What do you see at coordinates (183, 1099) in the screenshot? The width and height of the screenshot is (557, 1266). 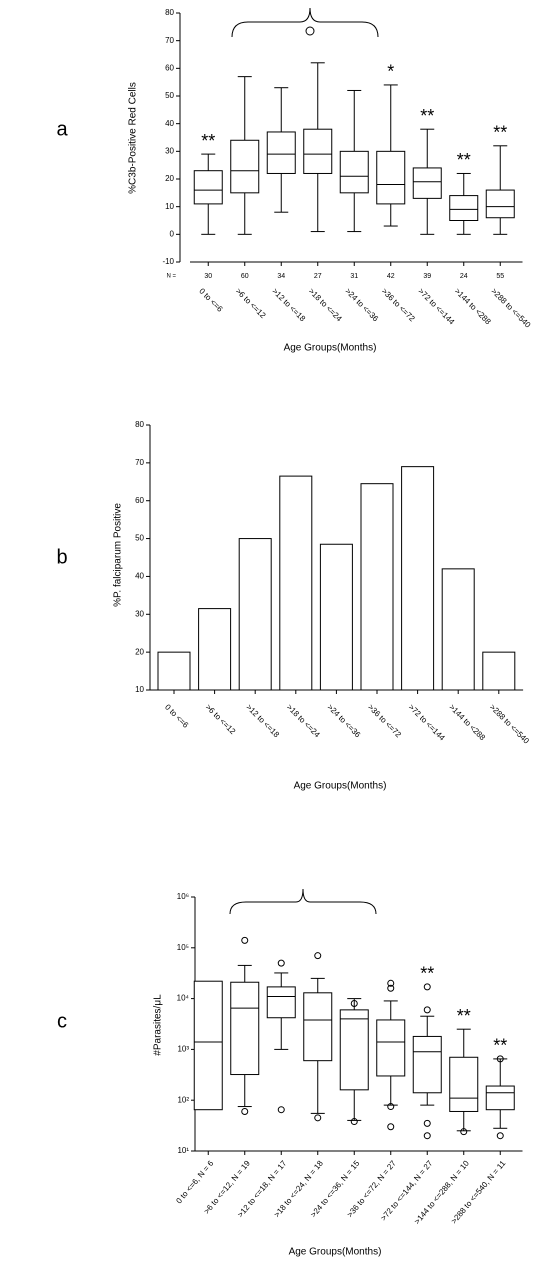 I see `y-tick-label: 10²` at bounding box center [183, 1099].